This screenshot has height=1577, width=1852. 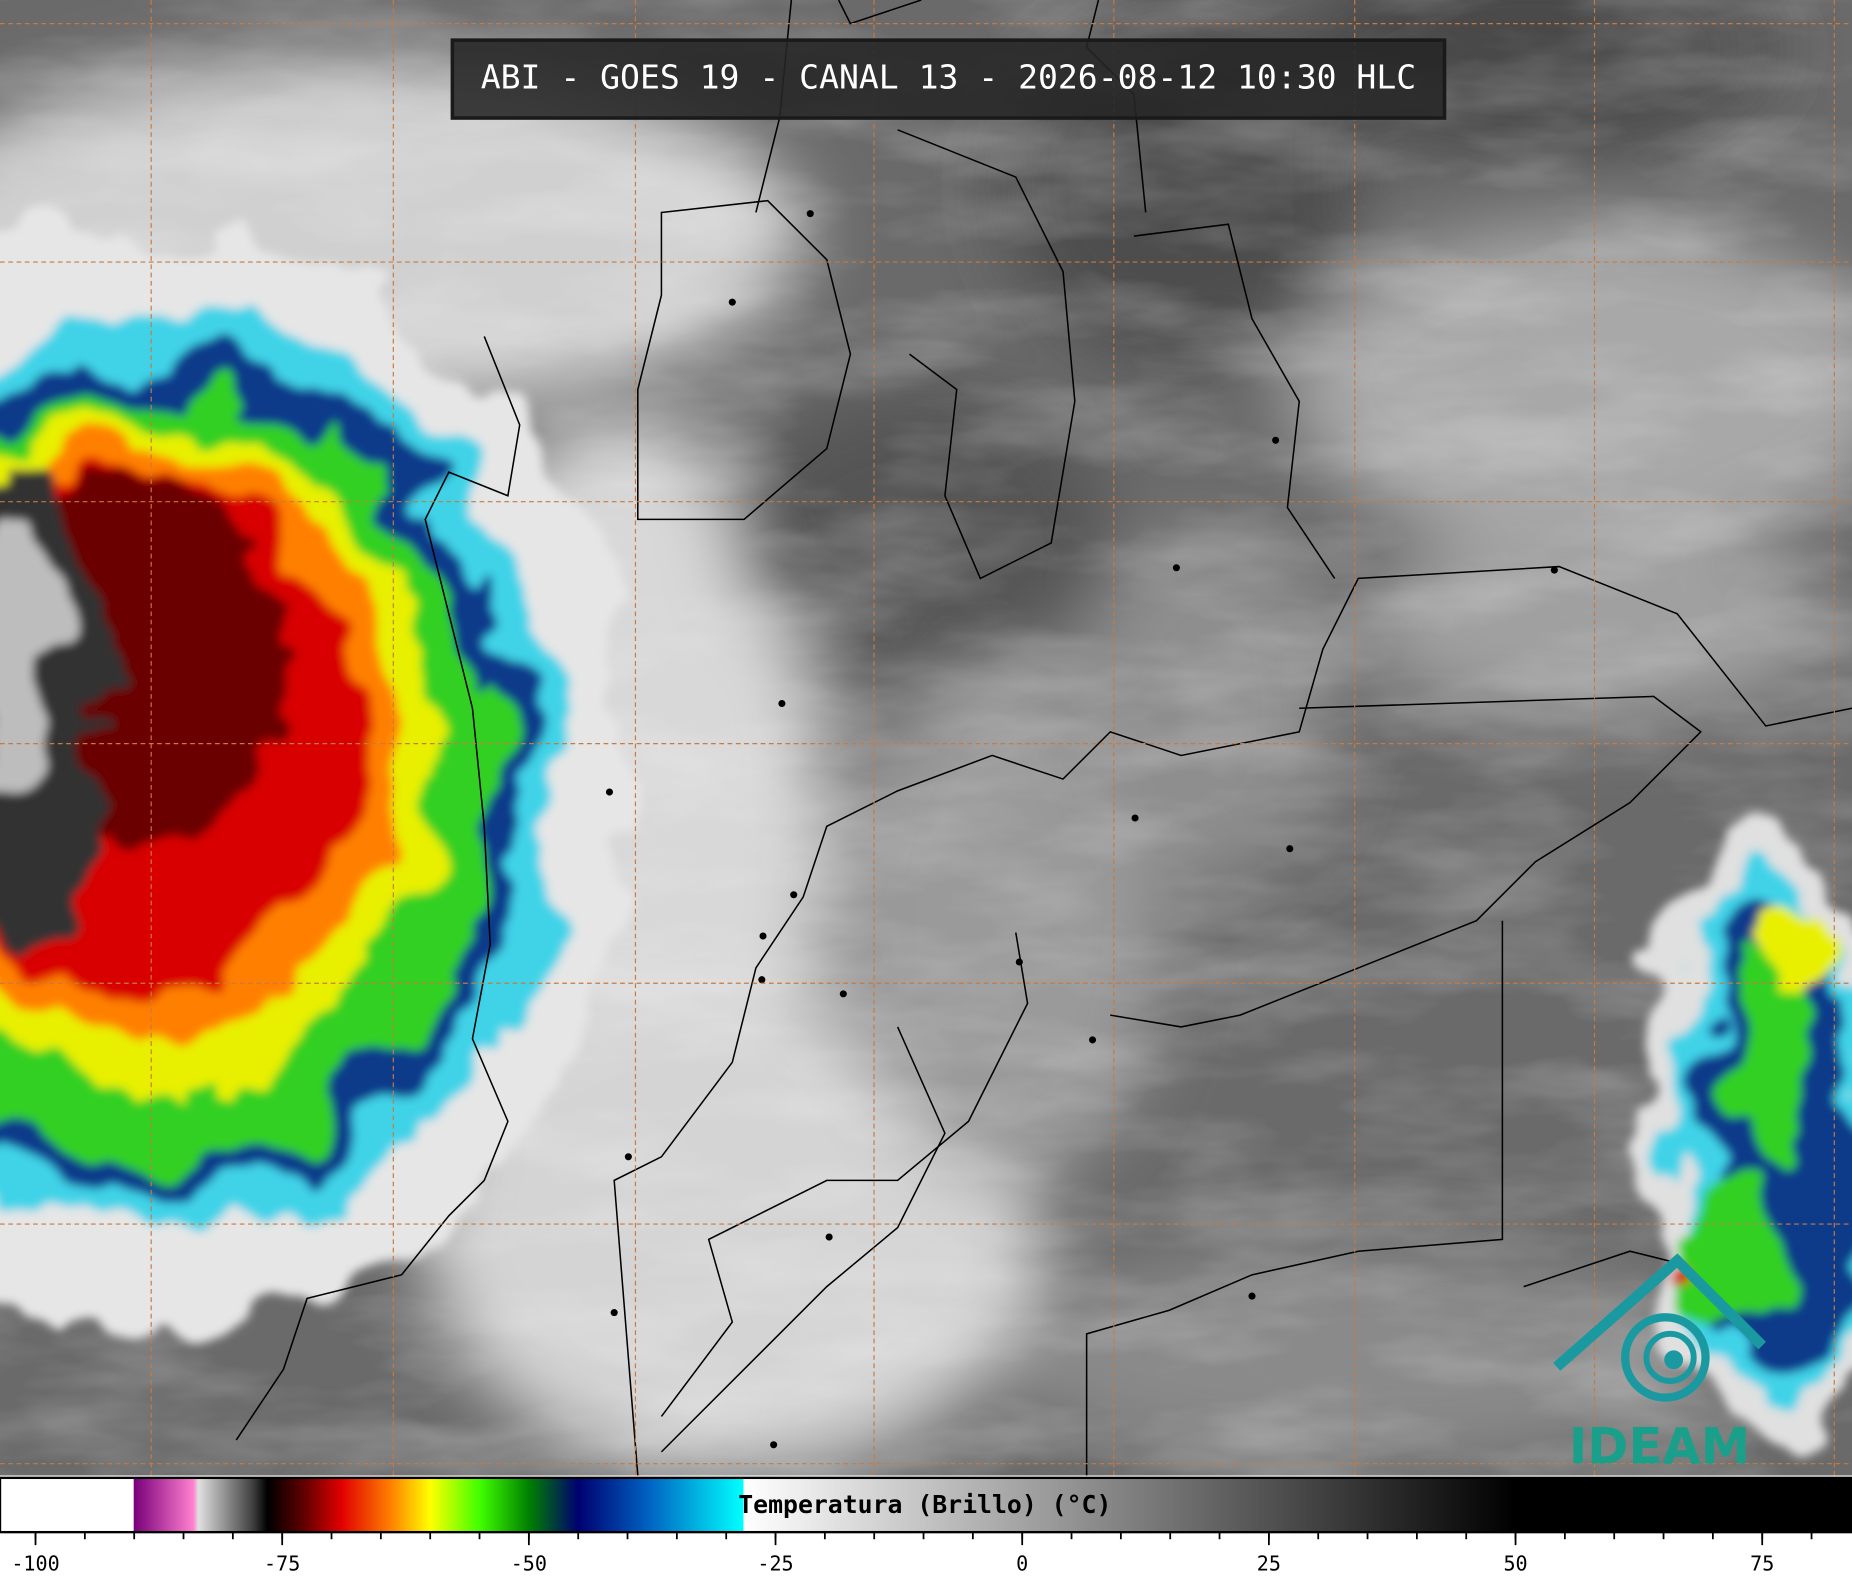 What do you see at coordinates (1022, 1564) in the screenshot?
I see `tick-label: 0` at bounding box center [1022, 1564].